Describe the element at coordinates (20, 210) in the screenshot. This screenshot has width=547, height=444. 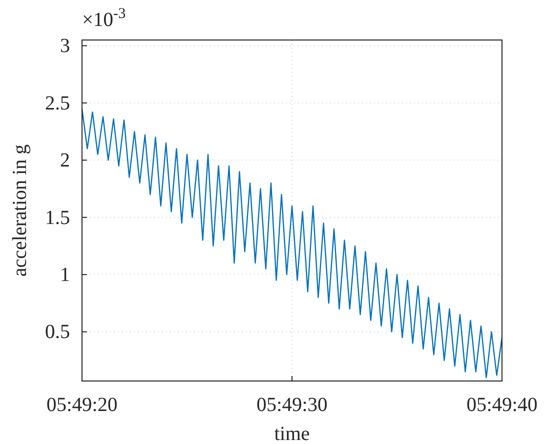
I see `y-axis-title: acceleration in g` at that location.